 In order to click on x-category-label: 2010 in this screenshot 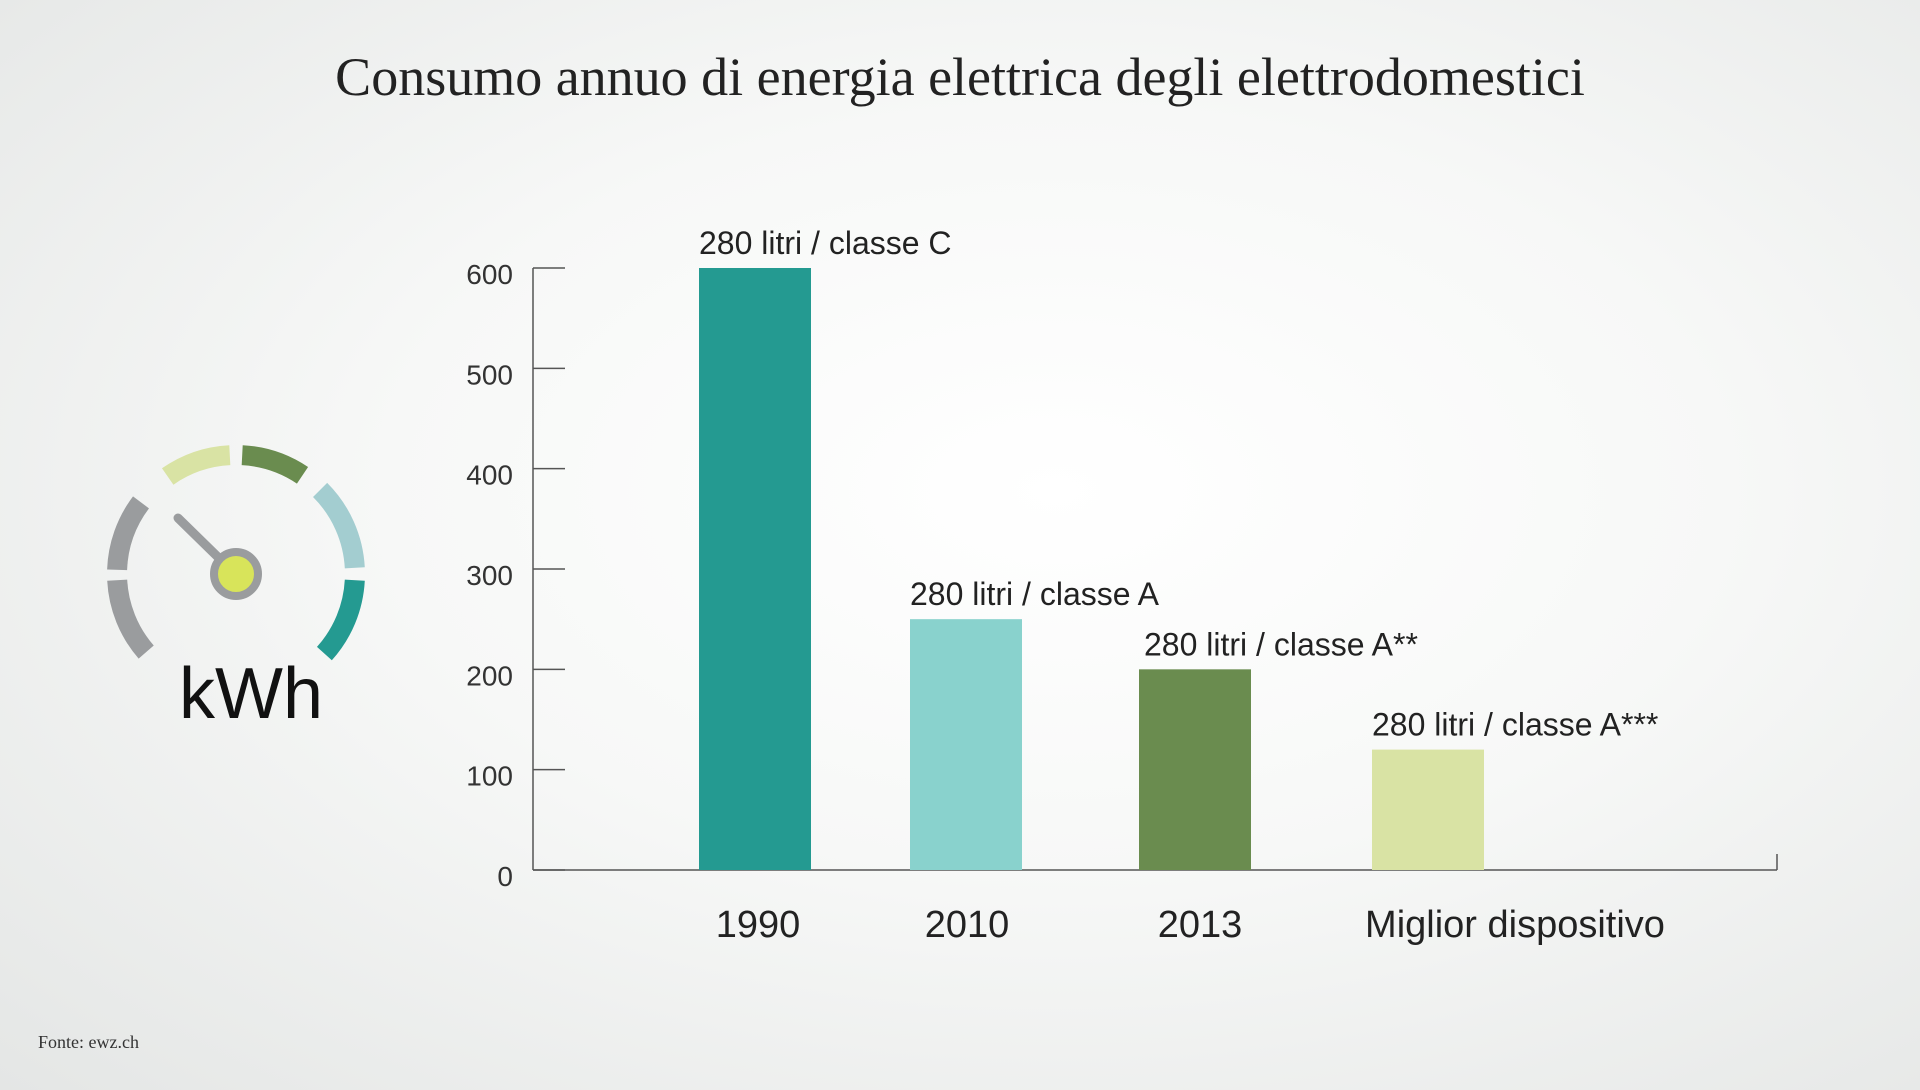, I will do `click(967, 925)`.